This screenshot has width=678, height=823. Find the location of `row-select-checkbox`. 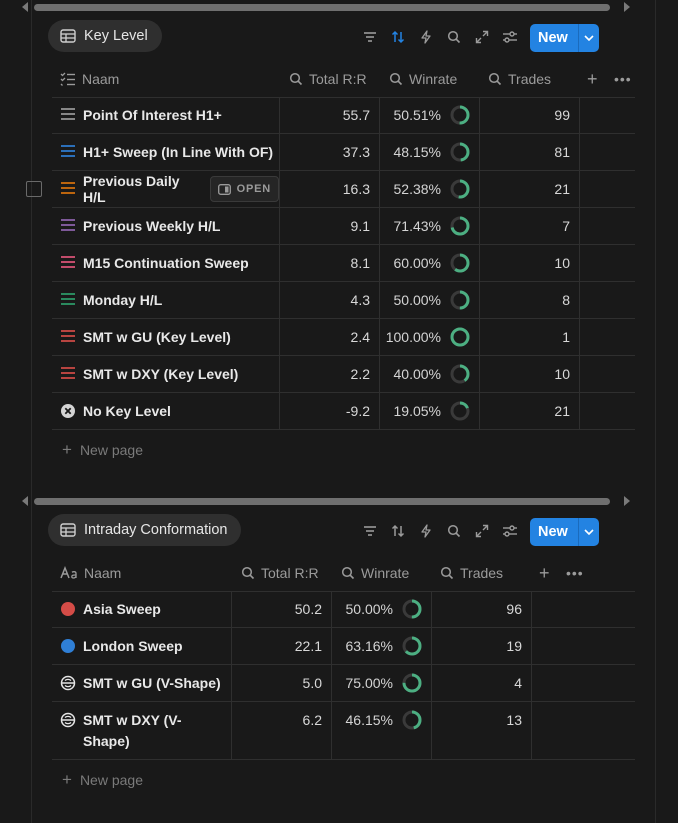

row-select-checkbox is located at coordinates (34, 189).